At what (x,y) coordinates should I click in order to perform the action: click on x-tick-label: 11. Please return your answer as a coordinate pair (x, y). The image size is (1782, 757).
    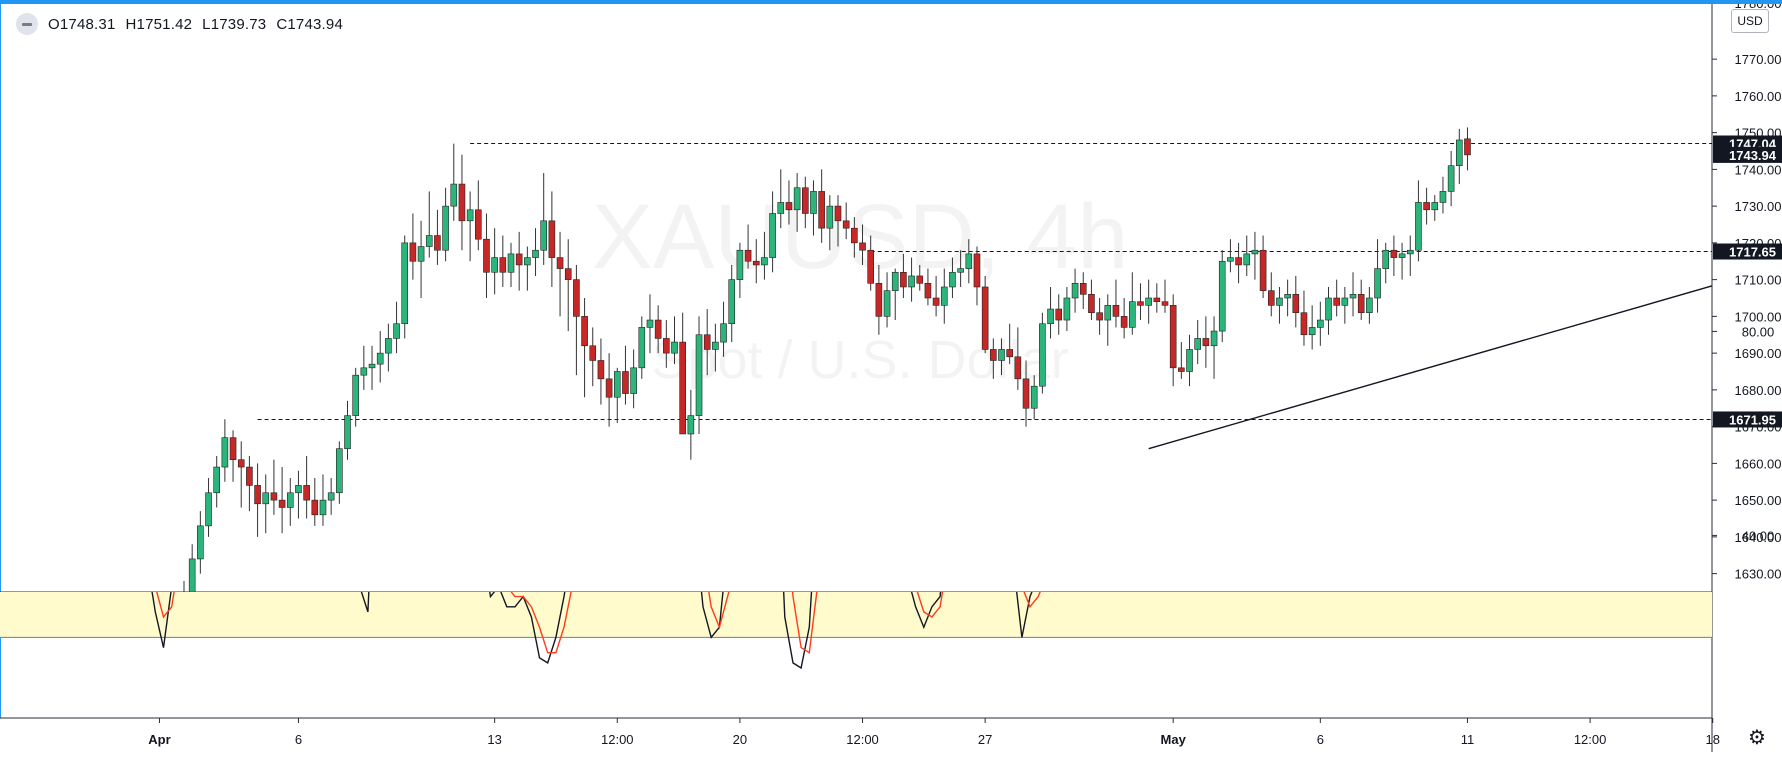
    Looking at the image, I should click on (1468, 739).